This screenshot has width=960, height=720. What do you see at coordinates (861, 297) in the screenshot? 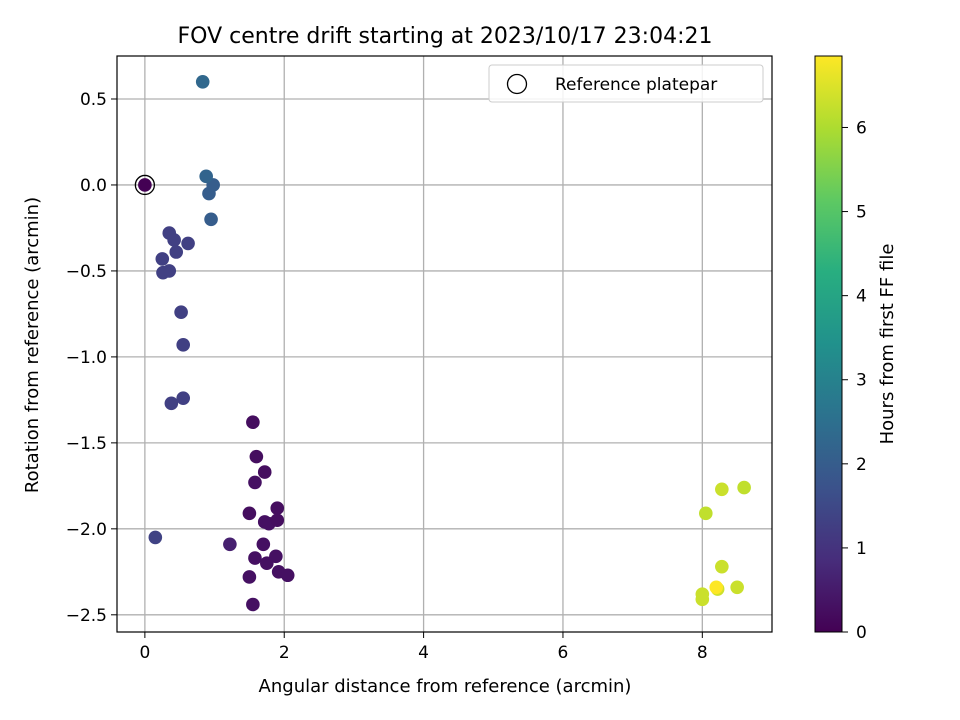
I see `colorbar-tick-label: 4` at bounding box center [861, 297].